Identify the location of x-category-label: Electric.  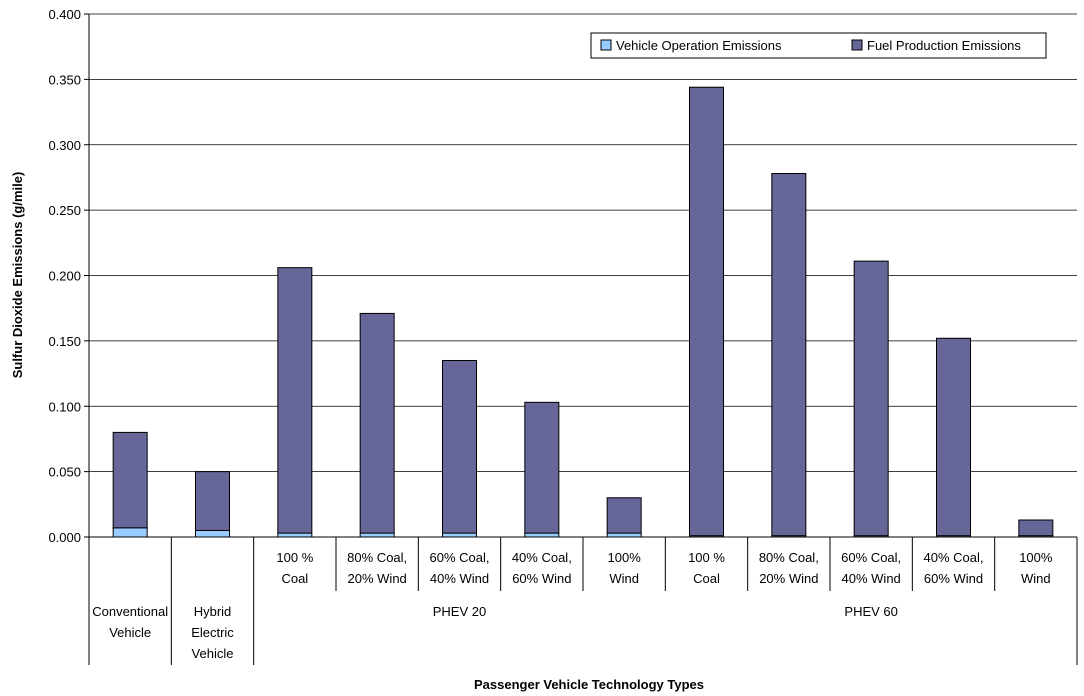
(212, 632).